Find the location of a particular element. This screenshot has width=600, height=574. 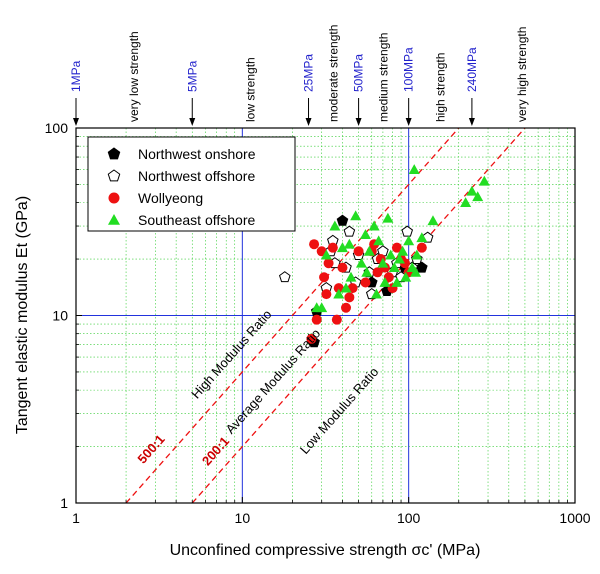

strength-marker-label: 25MPa is located at coordinates (309, 73).